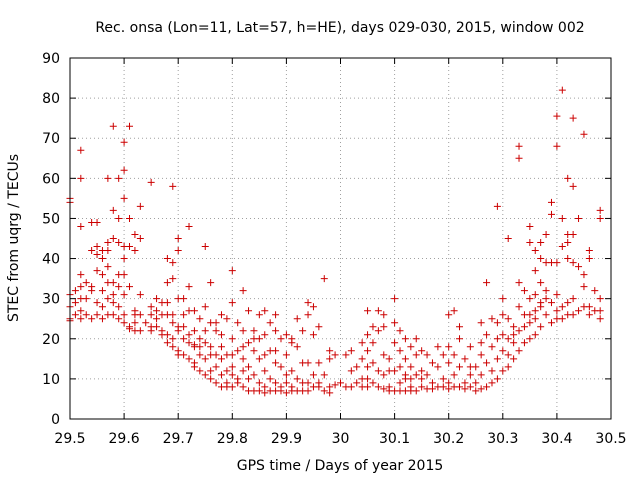 This screenshot has height=480, width=640. Describe the element at coordinates (14, 238) in the screenshot. I see `y-axis-label: STEC from uqrg / TECUs` at that location.